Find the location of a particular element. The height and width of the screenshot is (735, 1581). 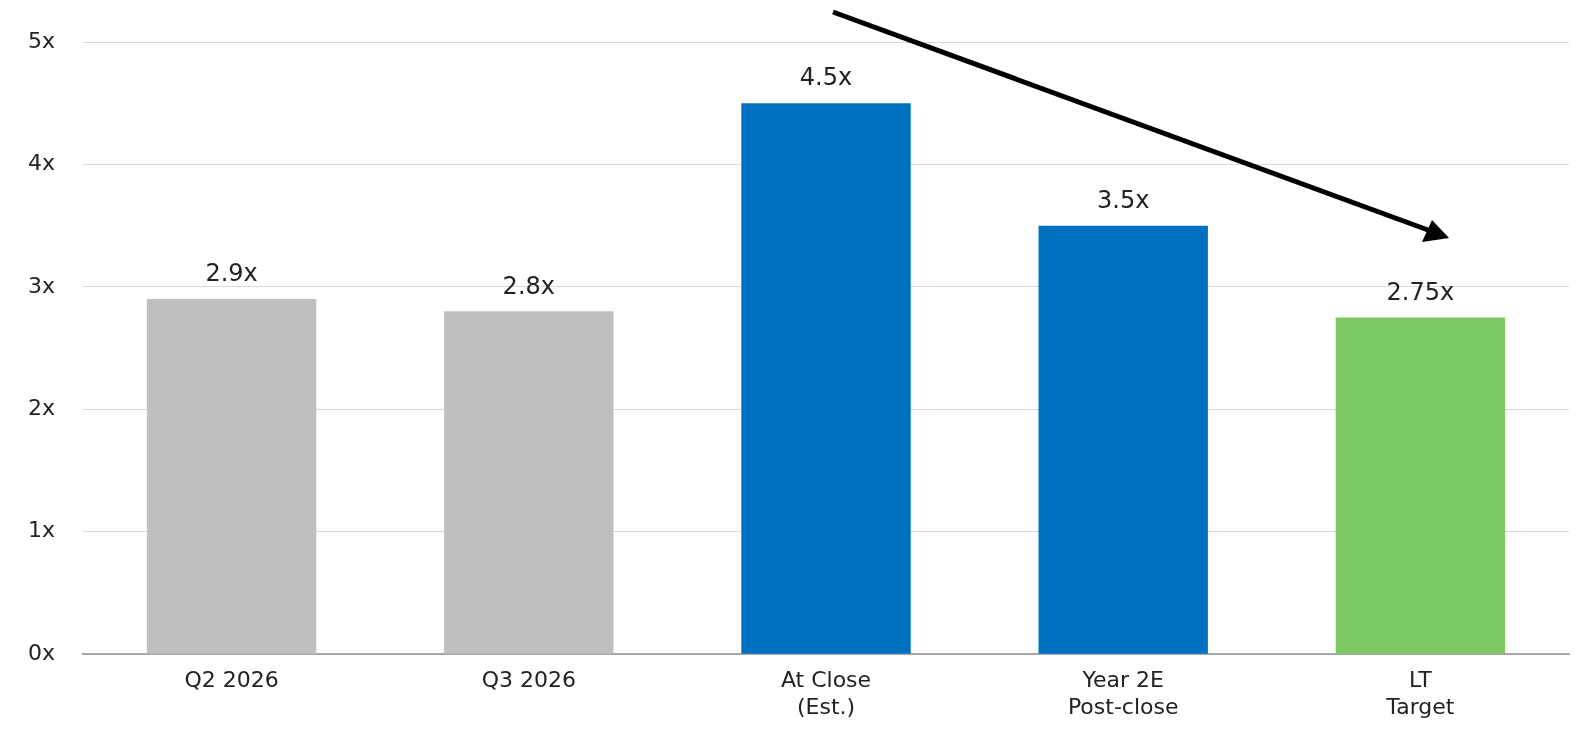

data-label: 2.75x is located at coordinates (1420, 291).